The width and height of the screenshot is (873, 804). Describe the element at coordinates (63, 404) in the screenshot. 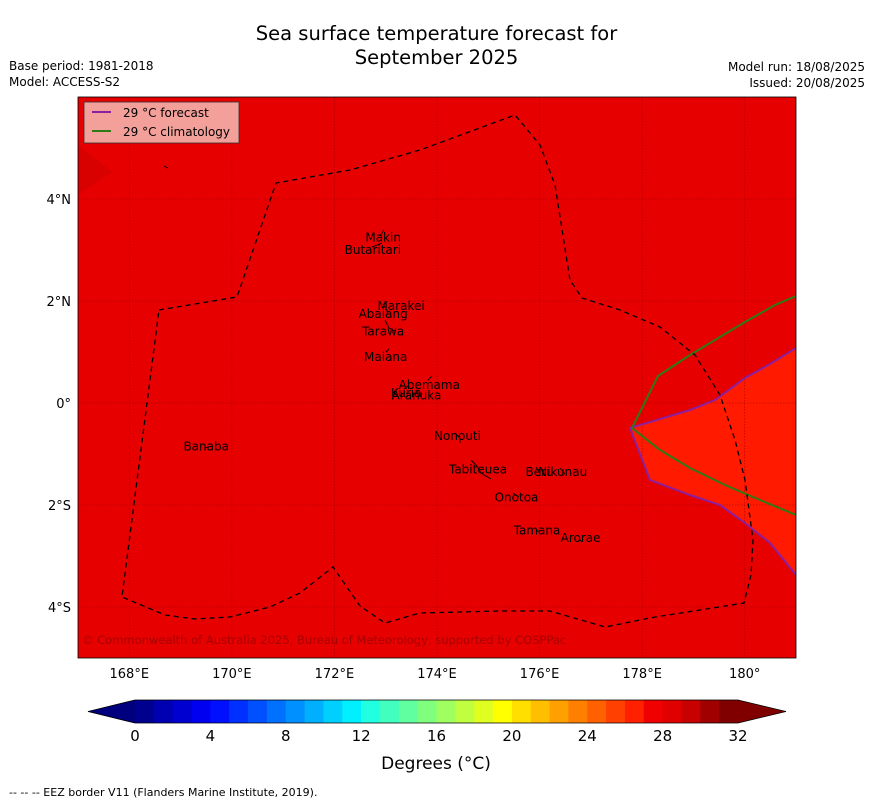

I see `lat-tick-label: 0°` at that location.